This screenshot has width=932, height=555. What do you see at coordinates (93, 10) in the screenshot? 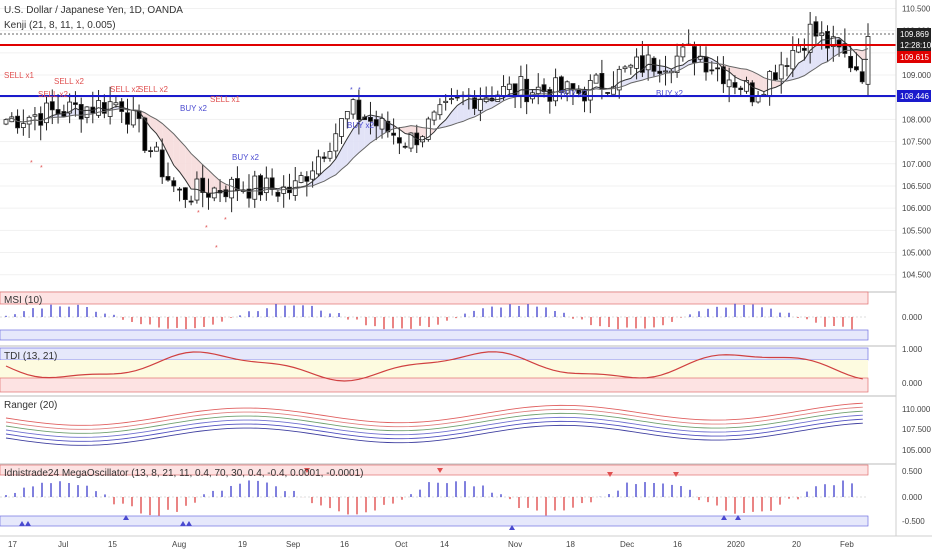
I see `chart-title: U.S. Dollar / Japanese Yen, 1D, OANDA` at bounding box center [93, 10].